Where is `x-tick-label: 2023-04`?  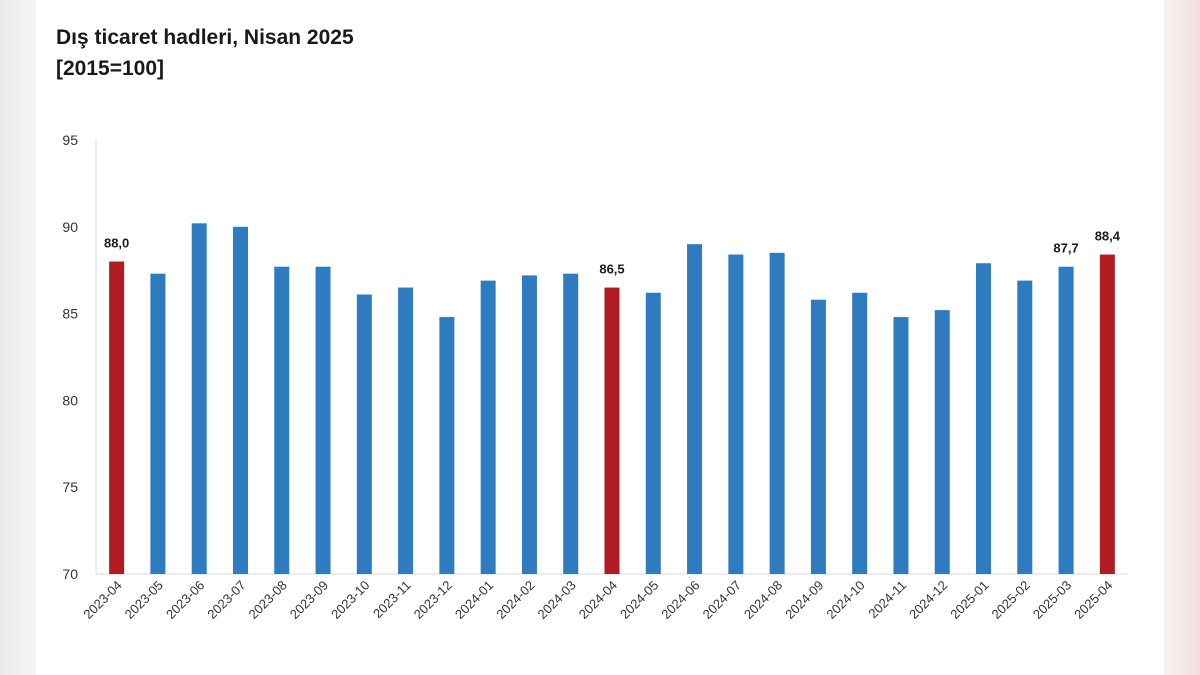
x-tick-label: 2023-04 is located at coordinates (102, 600).